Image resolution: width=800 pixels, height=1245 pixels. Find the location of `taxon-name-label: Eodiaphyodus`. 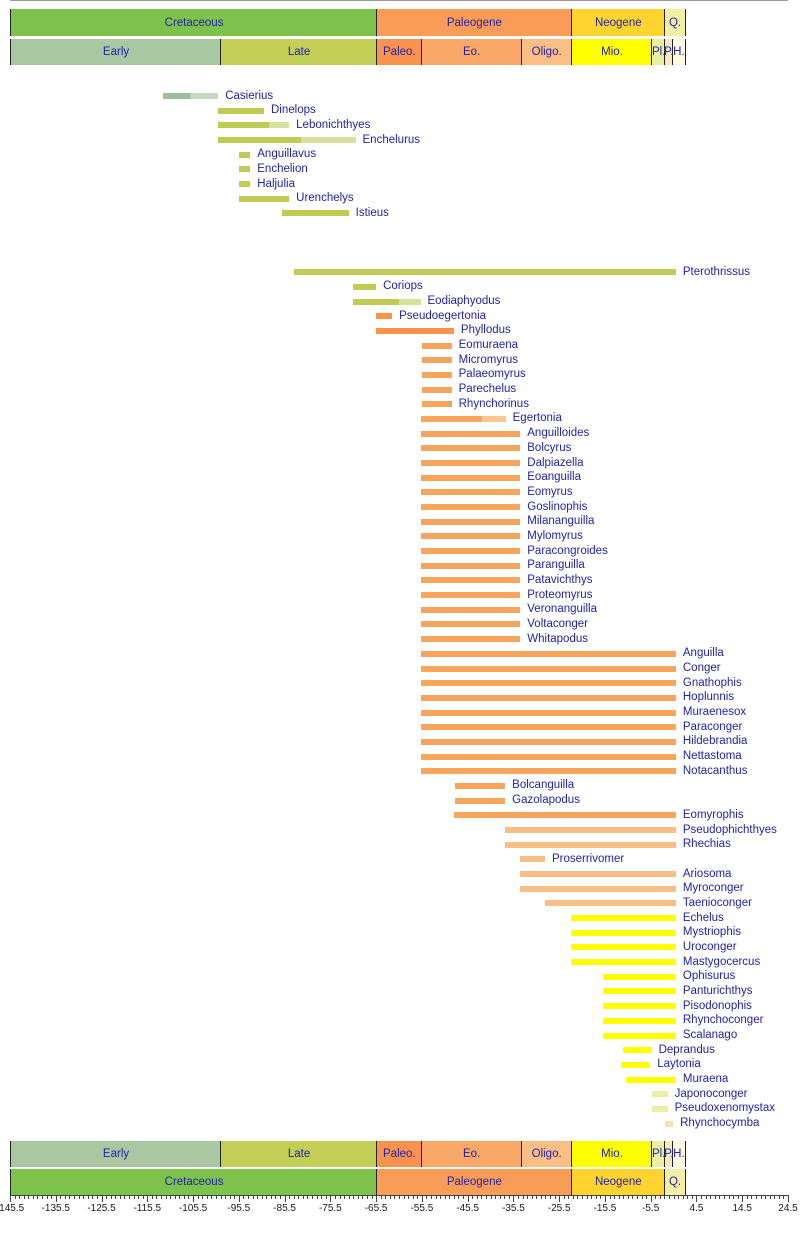

taxon-name-label: Eodiaphyodus is located at coordinates (464, 301).